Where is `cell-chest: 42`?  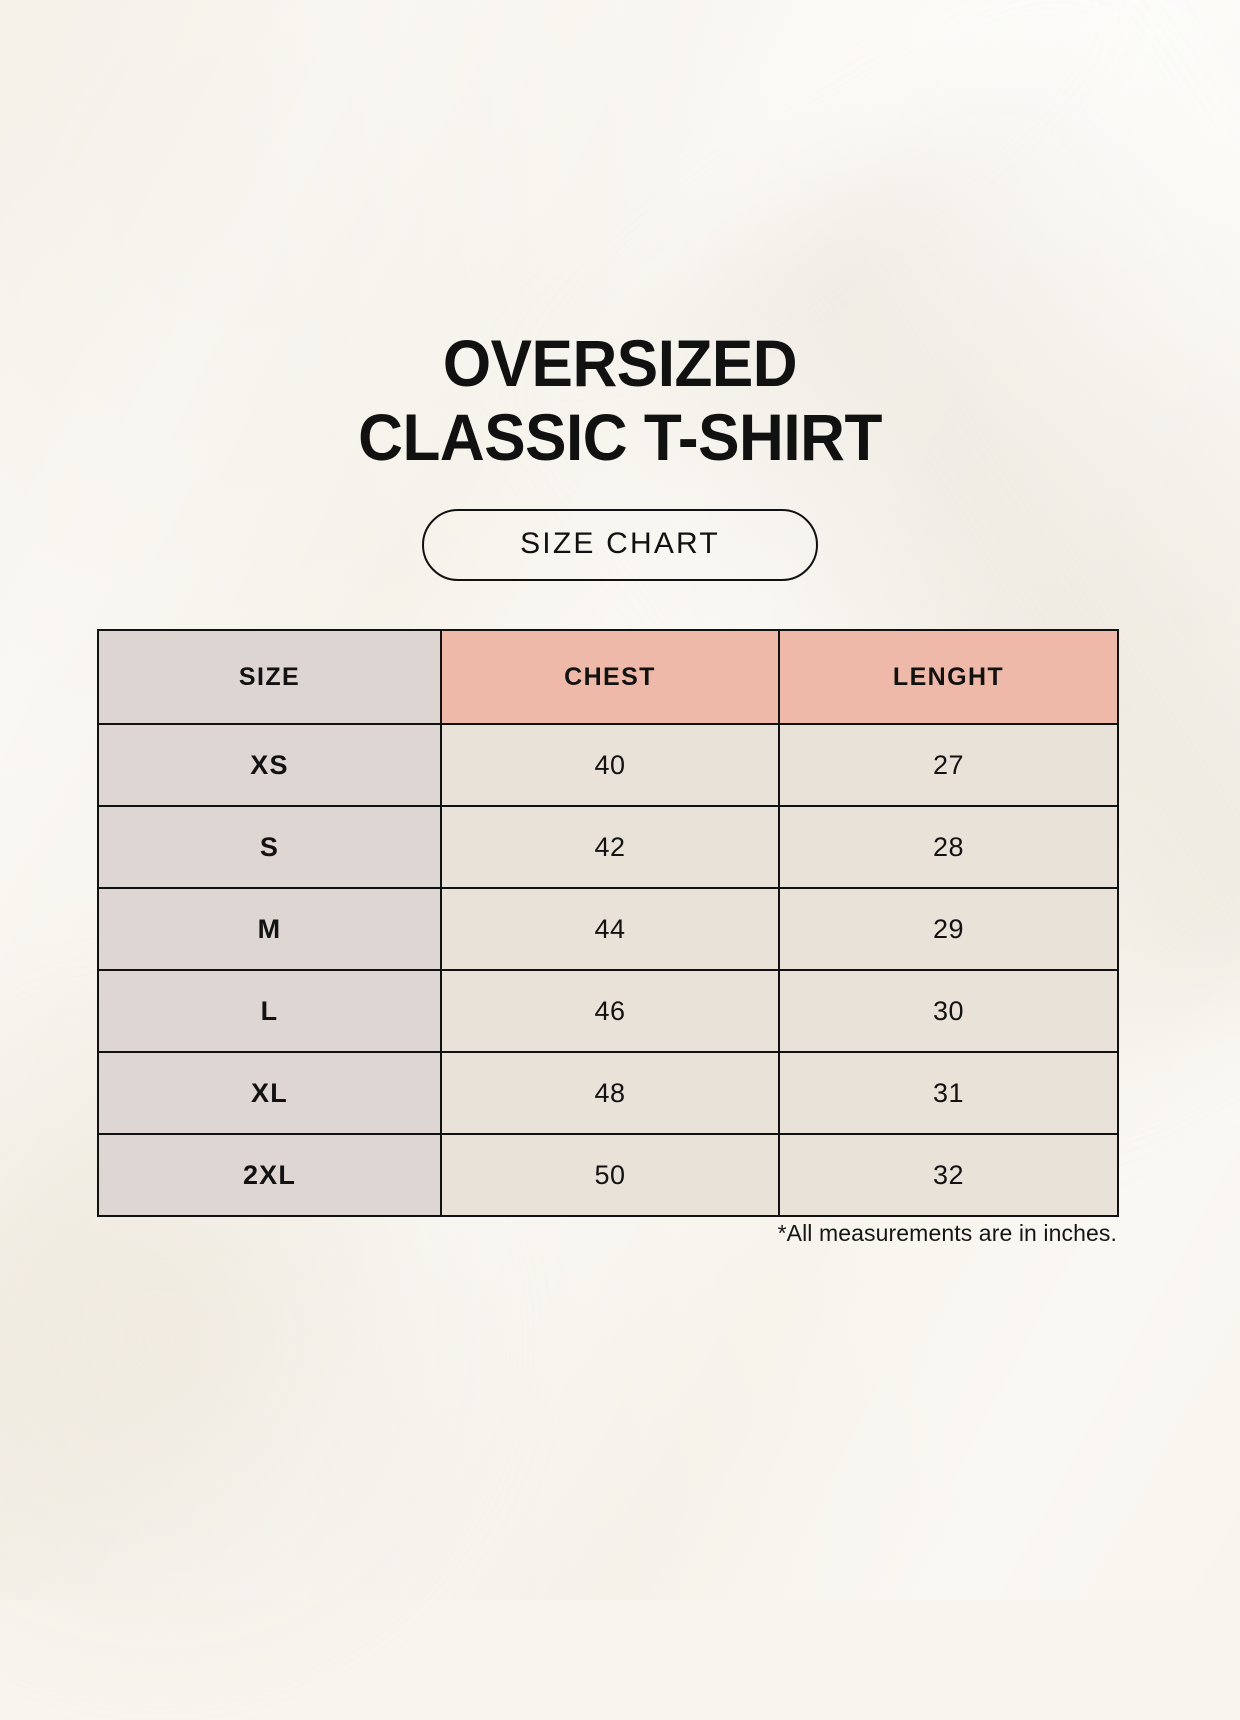 cell-chest: 42 is located at coordinates (610, 847).